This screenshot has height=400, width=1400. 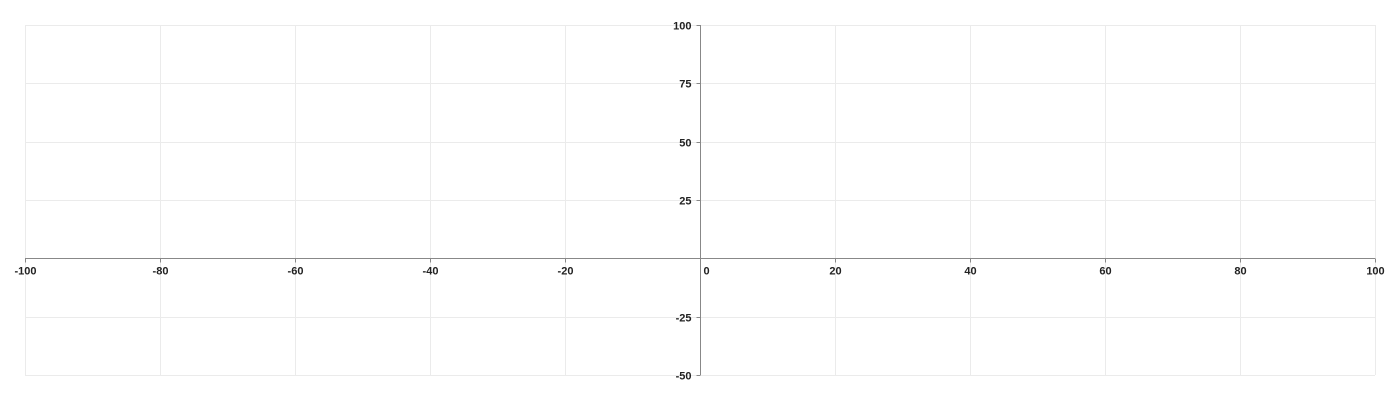 What do you see at coordinates (682, 27) in the screenshot?
I see `y-tick-label: 100` at bounding box center [682, 27].